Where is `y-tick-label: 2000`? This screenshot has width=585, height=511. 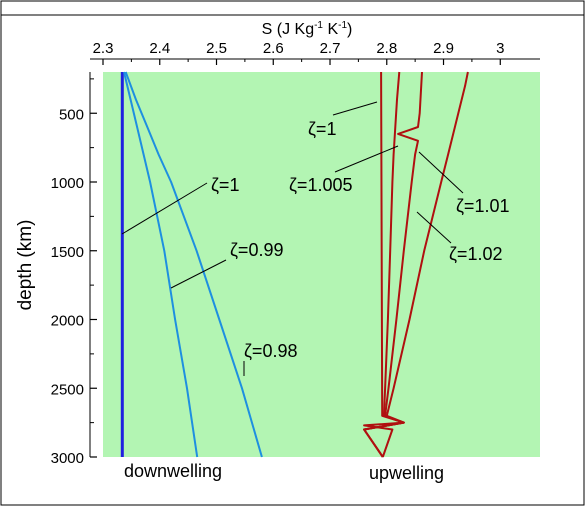
y-tick-label: 2000 is located at coordinates (67, 321).